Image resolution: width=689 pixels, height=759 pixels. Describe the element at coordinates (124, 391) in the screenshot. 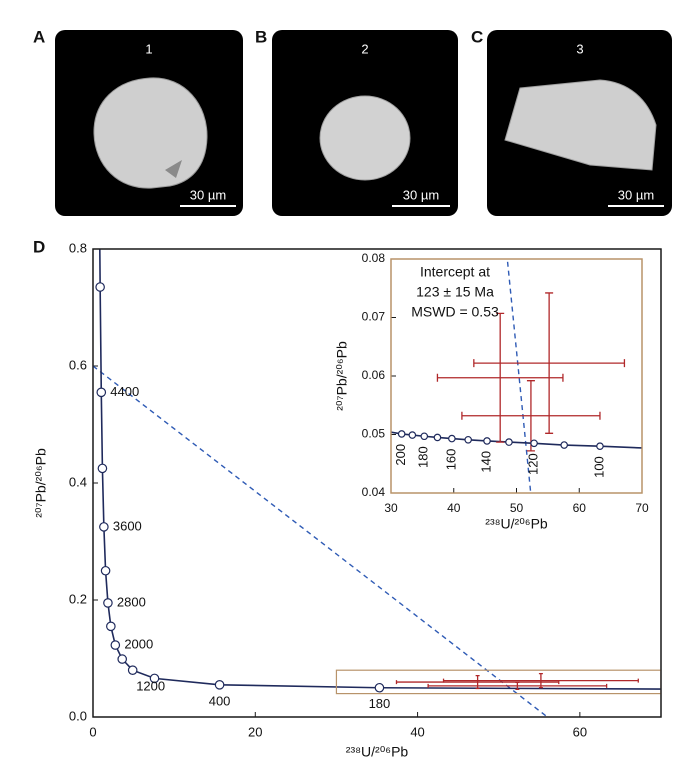

I see `age-label: 4400` at that location.